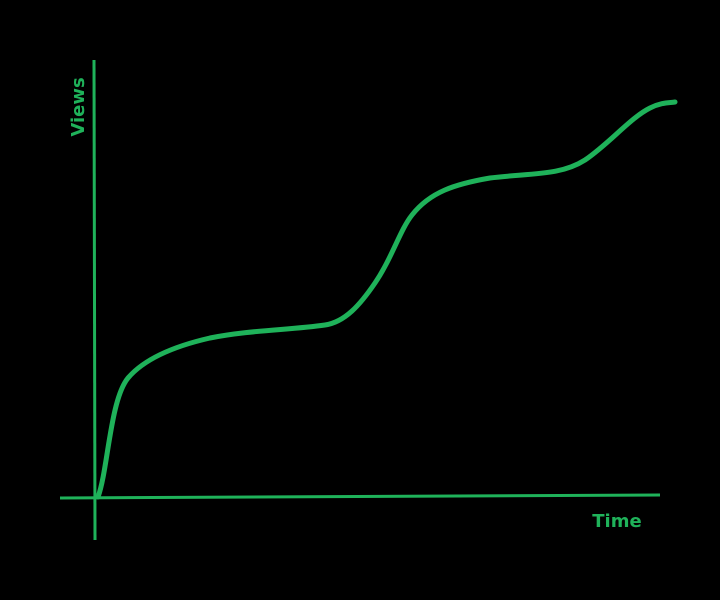  Describe the element at coordinates (360, 496) in the screenshot. I see `x-axis` at that location.